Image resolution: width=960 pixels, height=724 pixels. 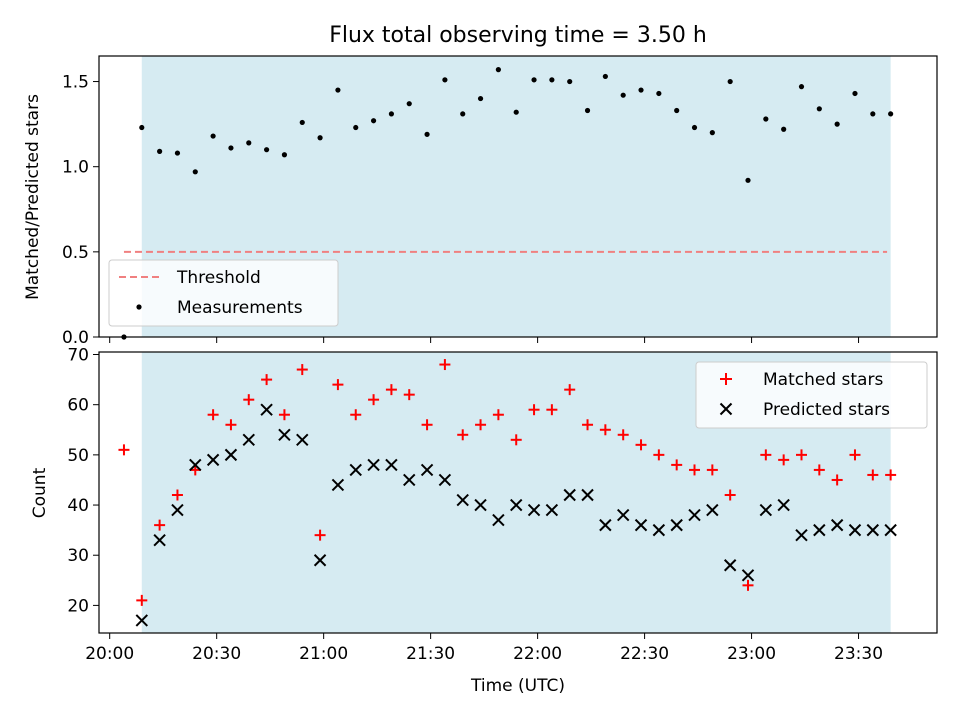 I want to click on top-y-tick-label: 0.0, so click(x=75, y=338).